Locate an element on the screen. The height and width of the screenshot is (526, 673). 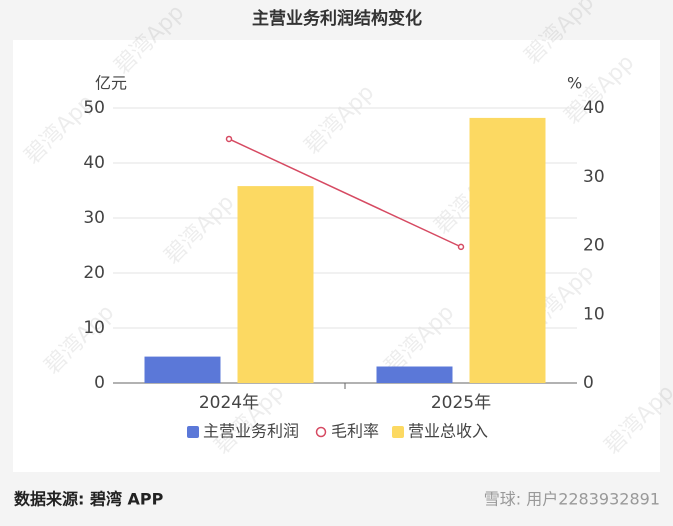
y2-tick-label: 40 is located at coordinates (594, 108).